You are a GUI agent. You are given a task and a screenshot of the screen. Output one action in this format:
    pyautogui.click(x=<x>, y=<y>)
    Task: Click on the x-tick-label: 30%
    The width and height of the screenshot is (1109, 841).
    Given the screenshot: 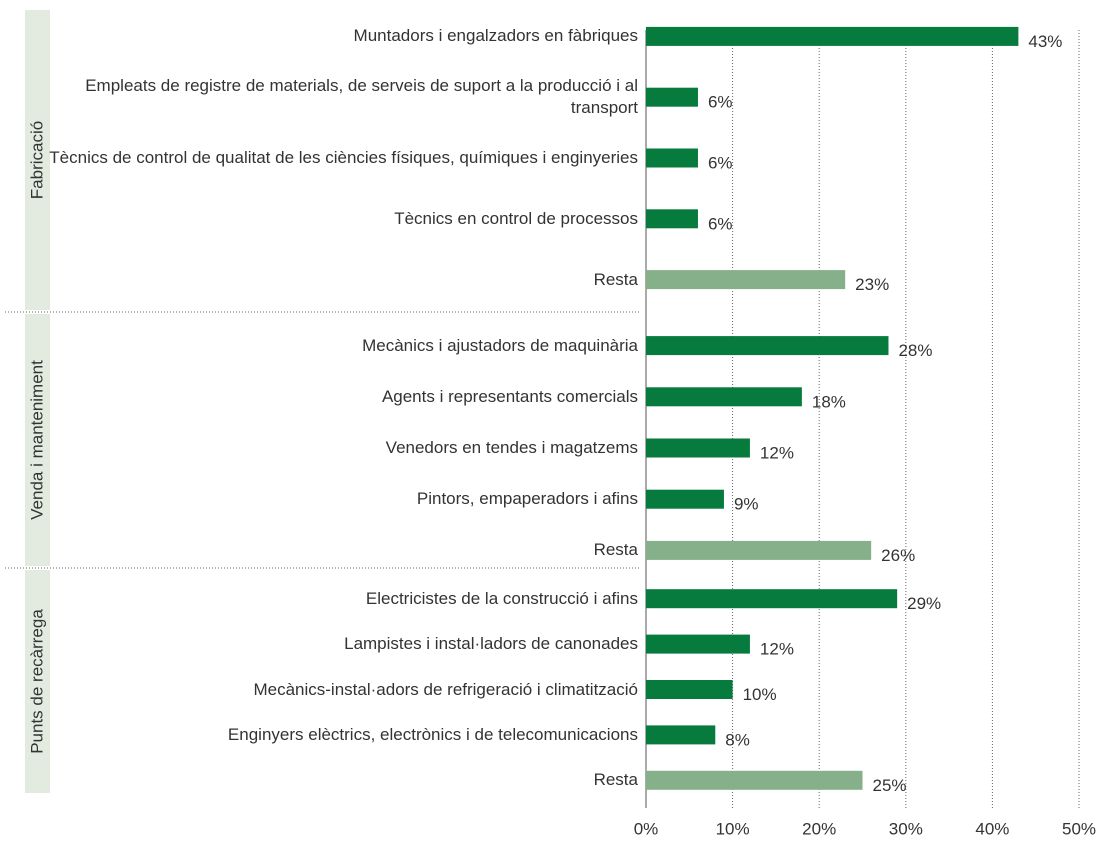 What is the action you would take?
    pyautogui.click(x=906, y=828)
    